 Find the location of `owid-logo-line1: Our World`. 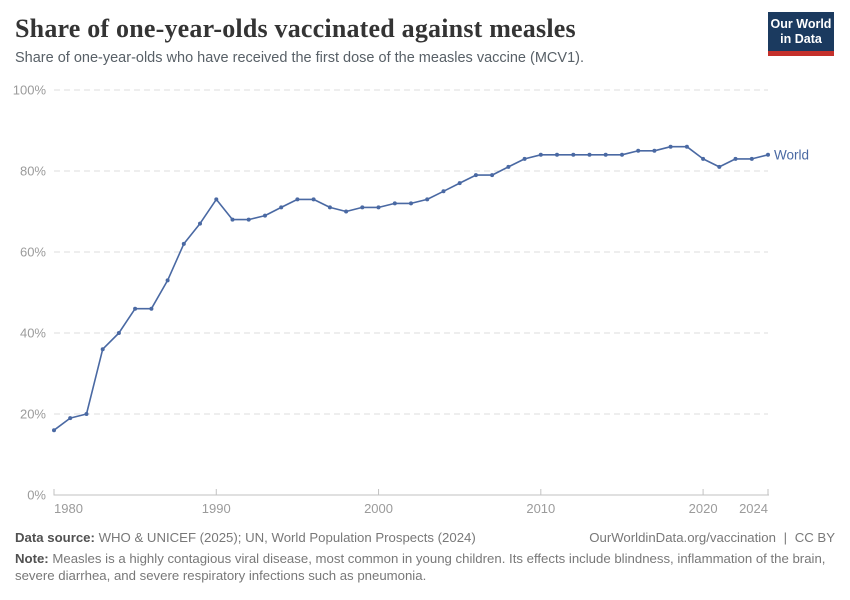

owid-logo-line1: Our World is located at coordinates (801, 24).